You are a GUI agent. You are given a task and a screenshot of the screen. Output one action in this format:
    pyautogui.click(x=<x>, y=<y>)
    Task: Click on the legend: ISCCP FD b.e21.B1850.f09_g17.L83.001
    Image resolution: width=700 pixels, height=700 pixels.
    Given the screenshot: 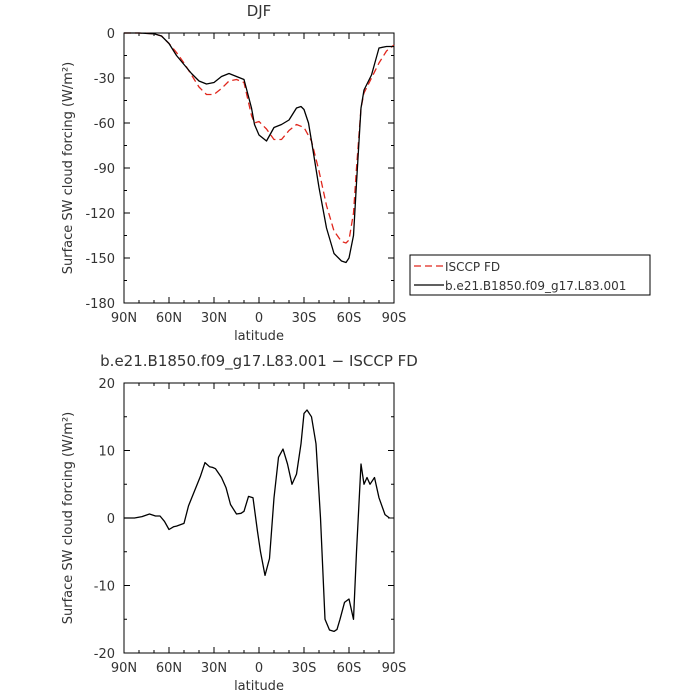 What is the action you would take?
    pyautogui.click(x=530, y=275)
    